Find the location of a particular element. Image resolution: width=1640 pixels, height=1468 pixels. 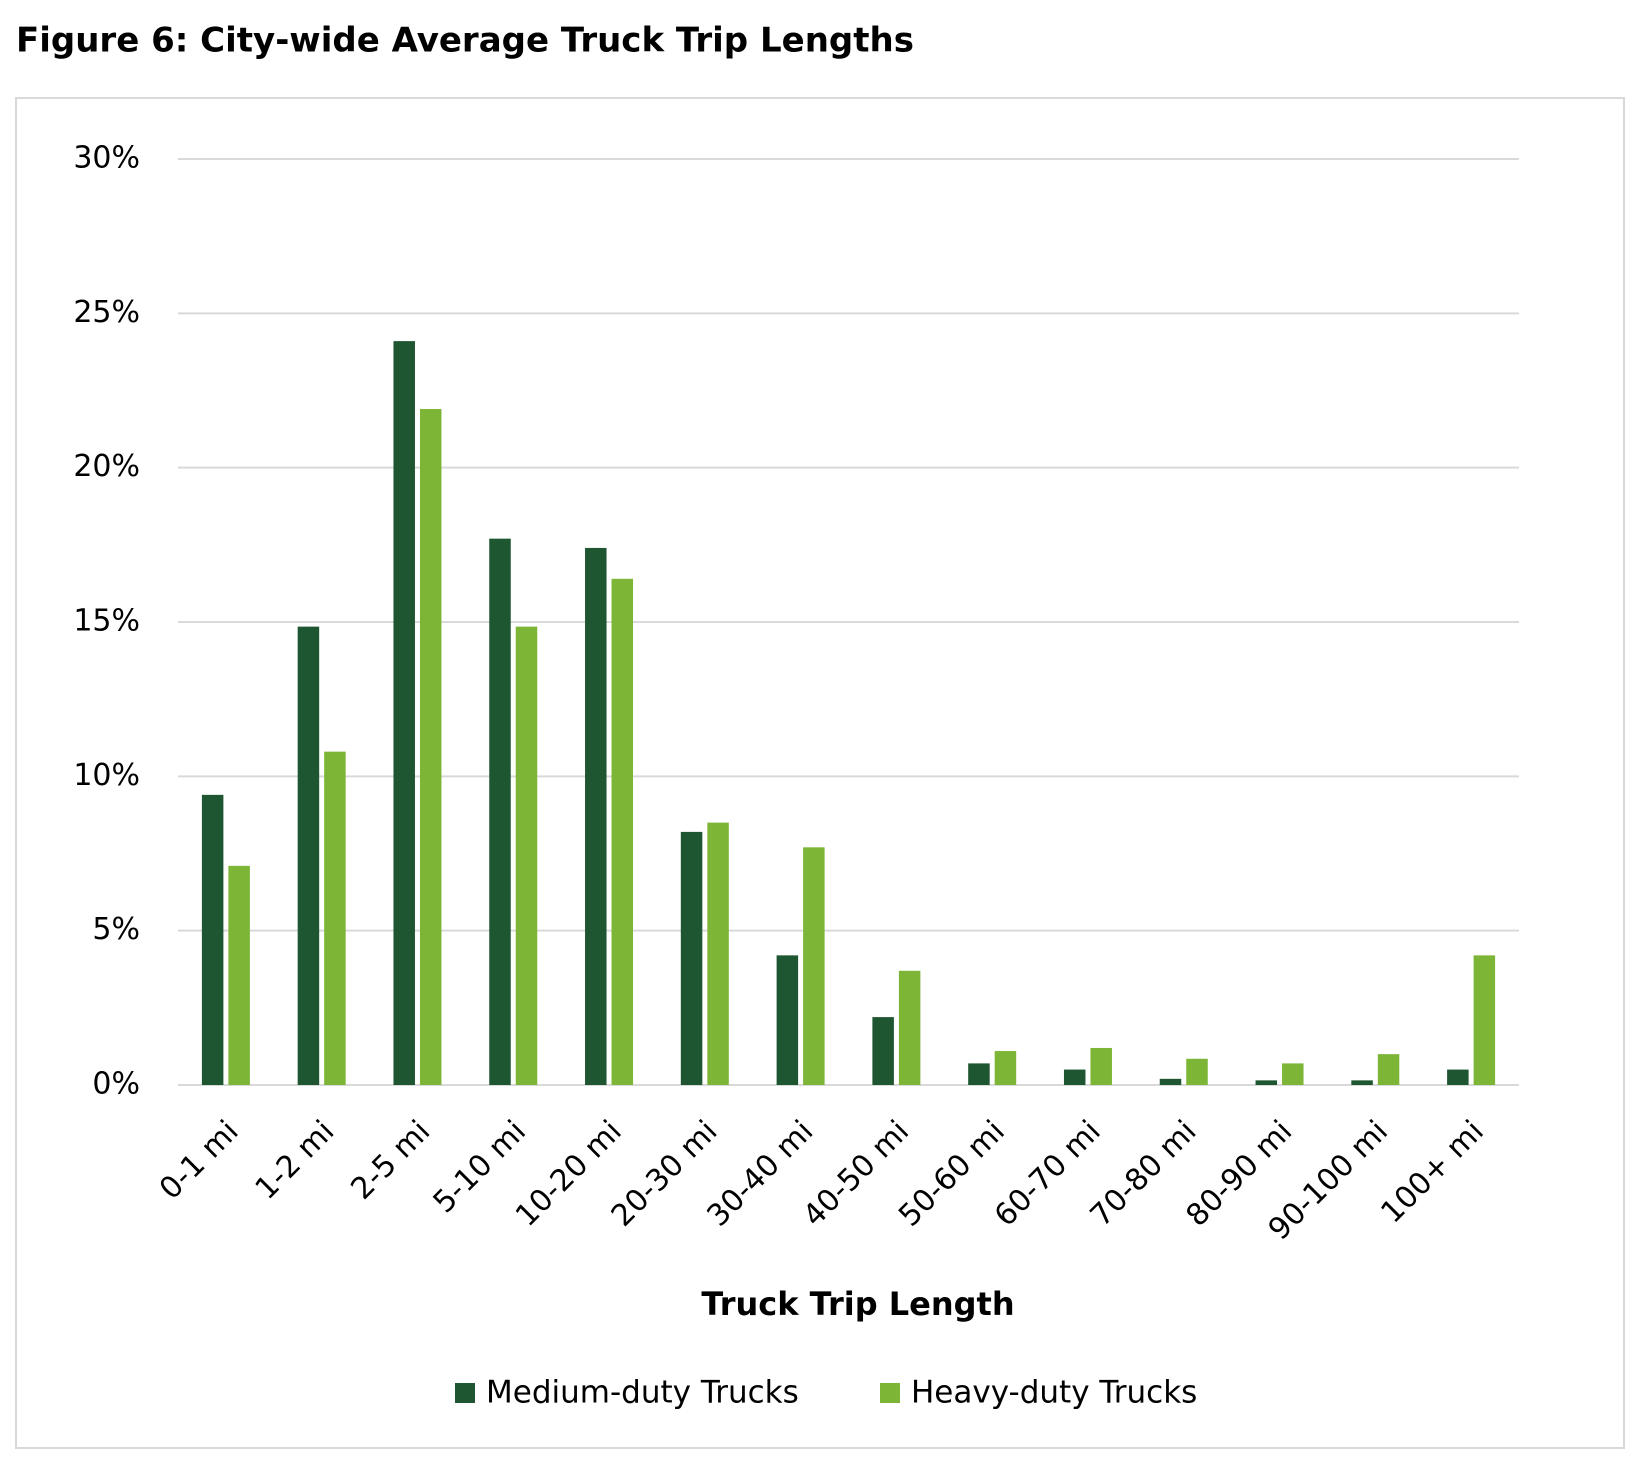

y-tick-label: 15% is located at coordinates (106, 621).